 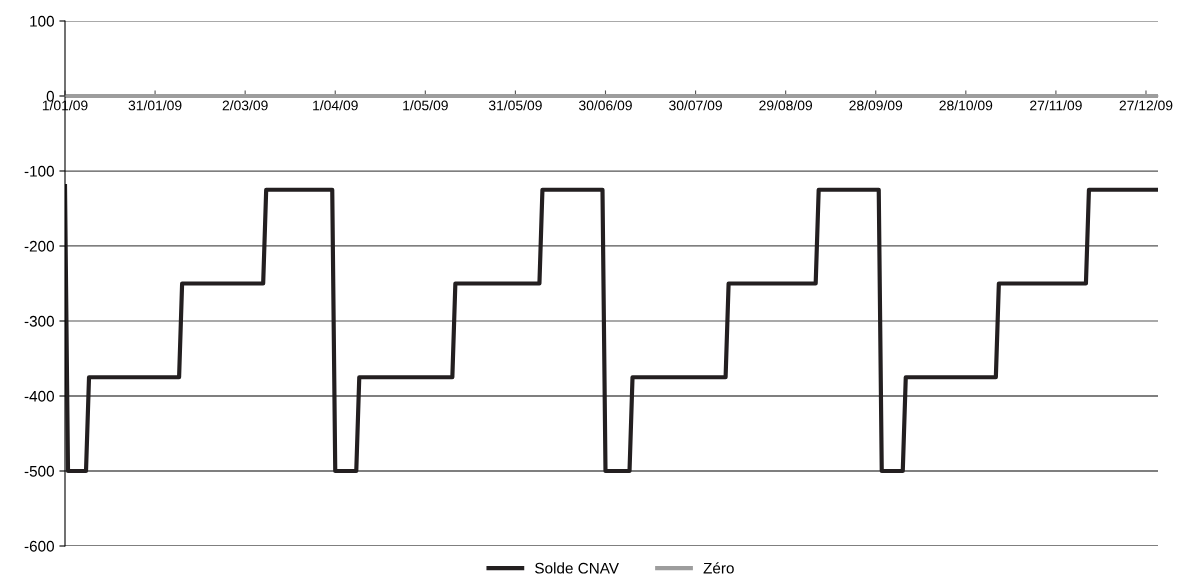 I want to click on legend-label: Zéro, so click(x=718, y=568).